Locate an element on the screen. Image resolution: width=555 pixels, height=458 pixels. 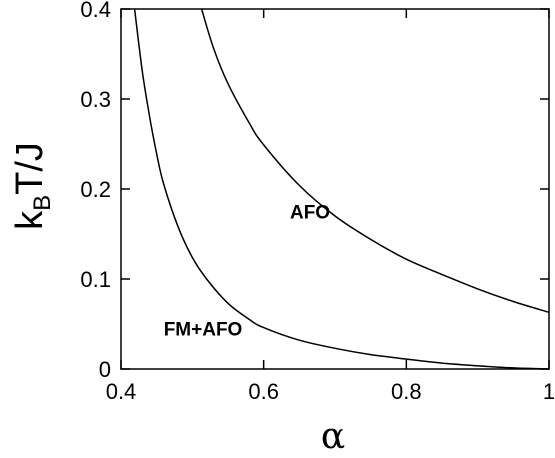
y-axis-title-subscript: B is located at coordinates (42, 203).